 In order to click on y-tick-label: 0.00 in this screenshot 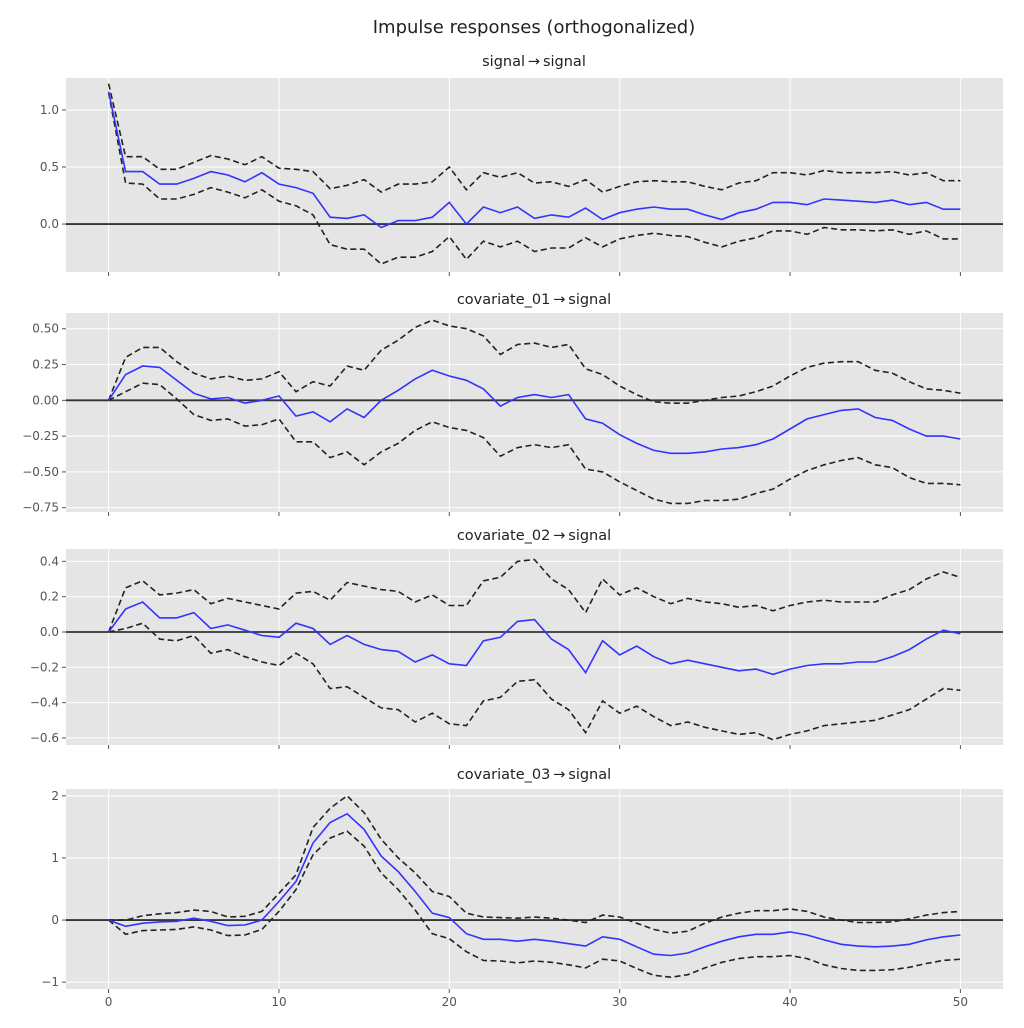, I will do `click(45, 400)`.